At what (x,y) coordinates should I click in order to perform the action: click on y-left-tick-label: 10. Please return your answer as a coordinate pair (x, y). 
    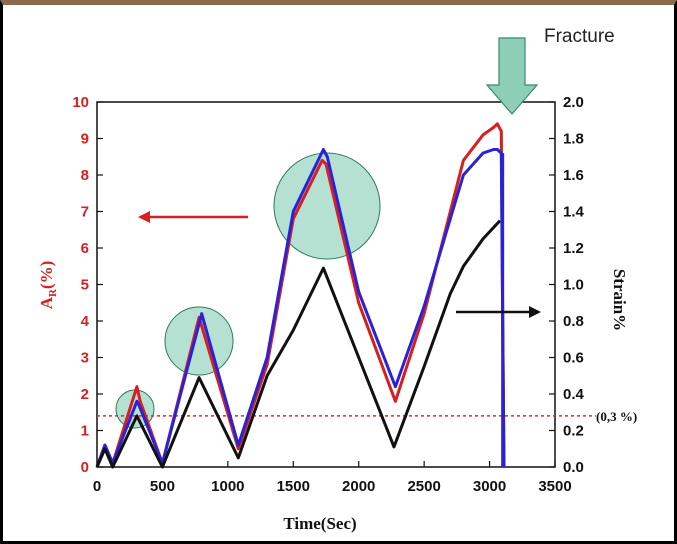
    Looking at the image, I should click on (80, 102).